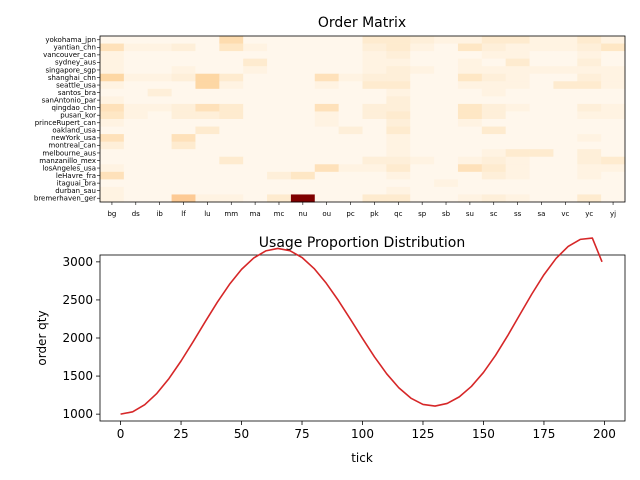  What do you see at coordinates (398, 214) in the screenshot?
I see `heatmap-x-tick-label: qc` at bounding box center [398, 214].